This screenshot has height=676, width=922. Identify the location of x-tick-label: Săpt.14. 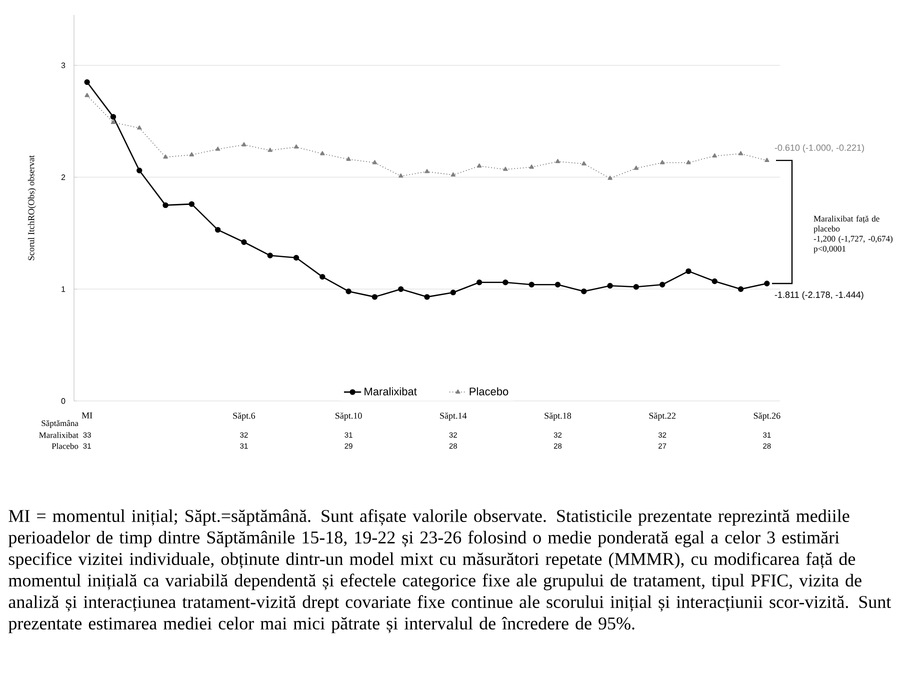
(453, 416).